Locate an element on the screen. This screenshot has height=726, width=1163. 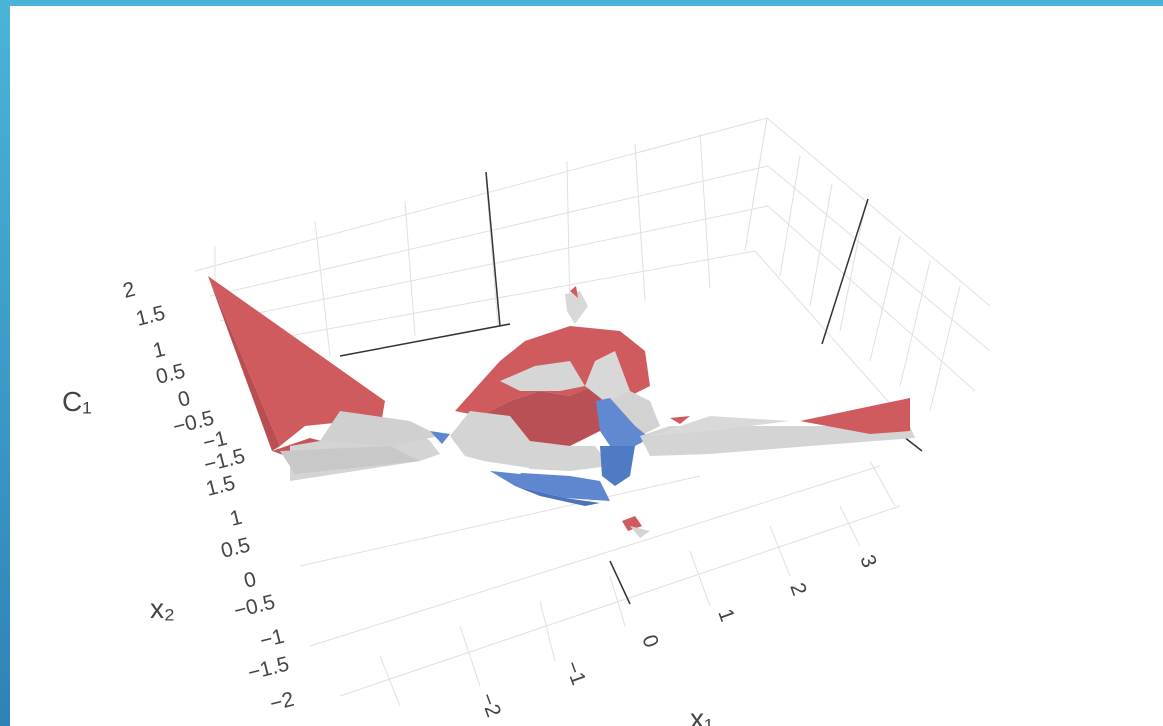
y-tick-label: 0.5 is located at coordinates (236, 547).